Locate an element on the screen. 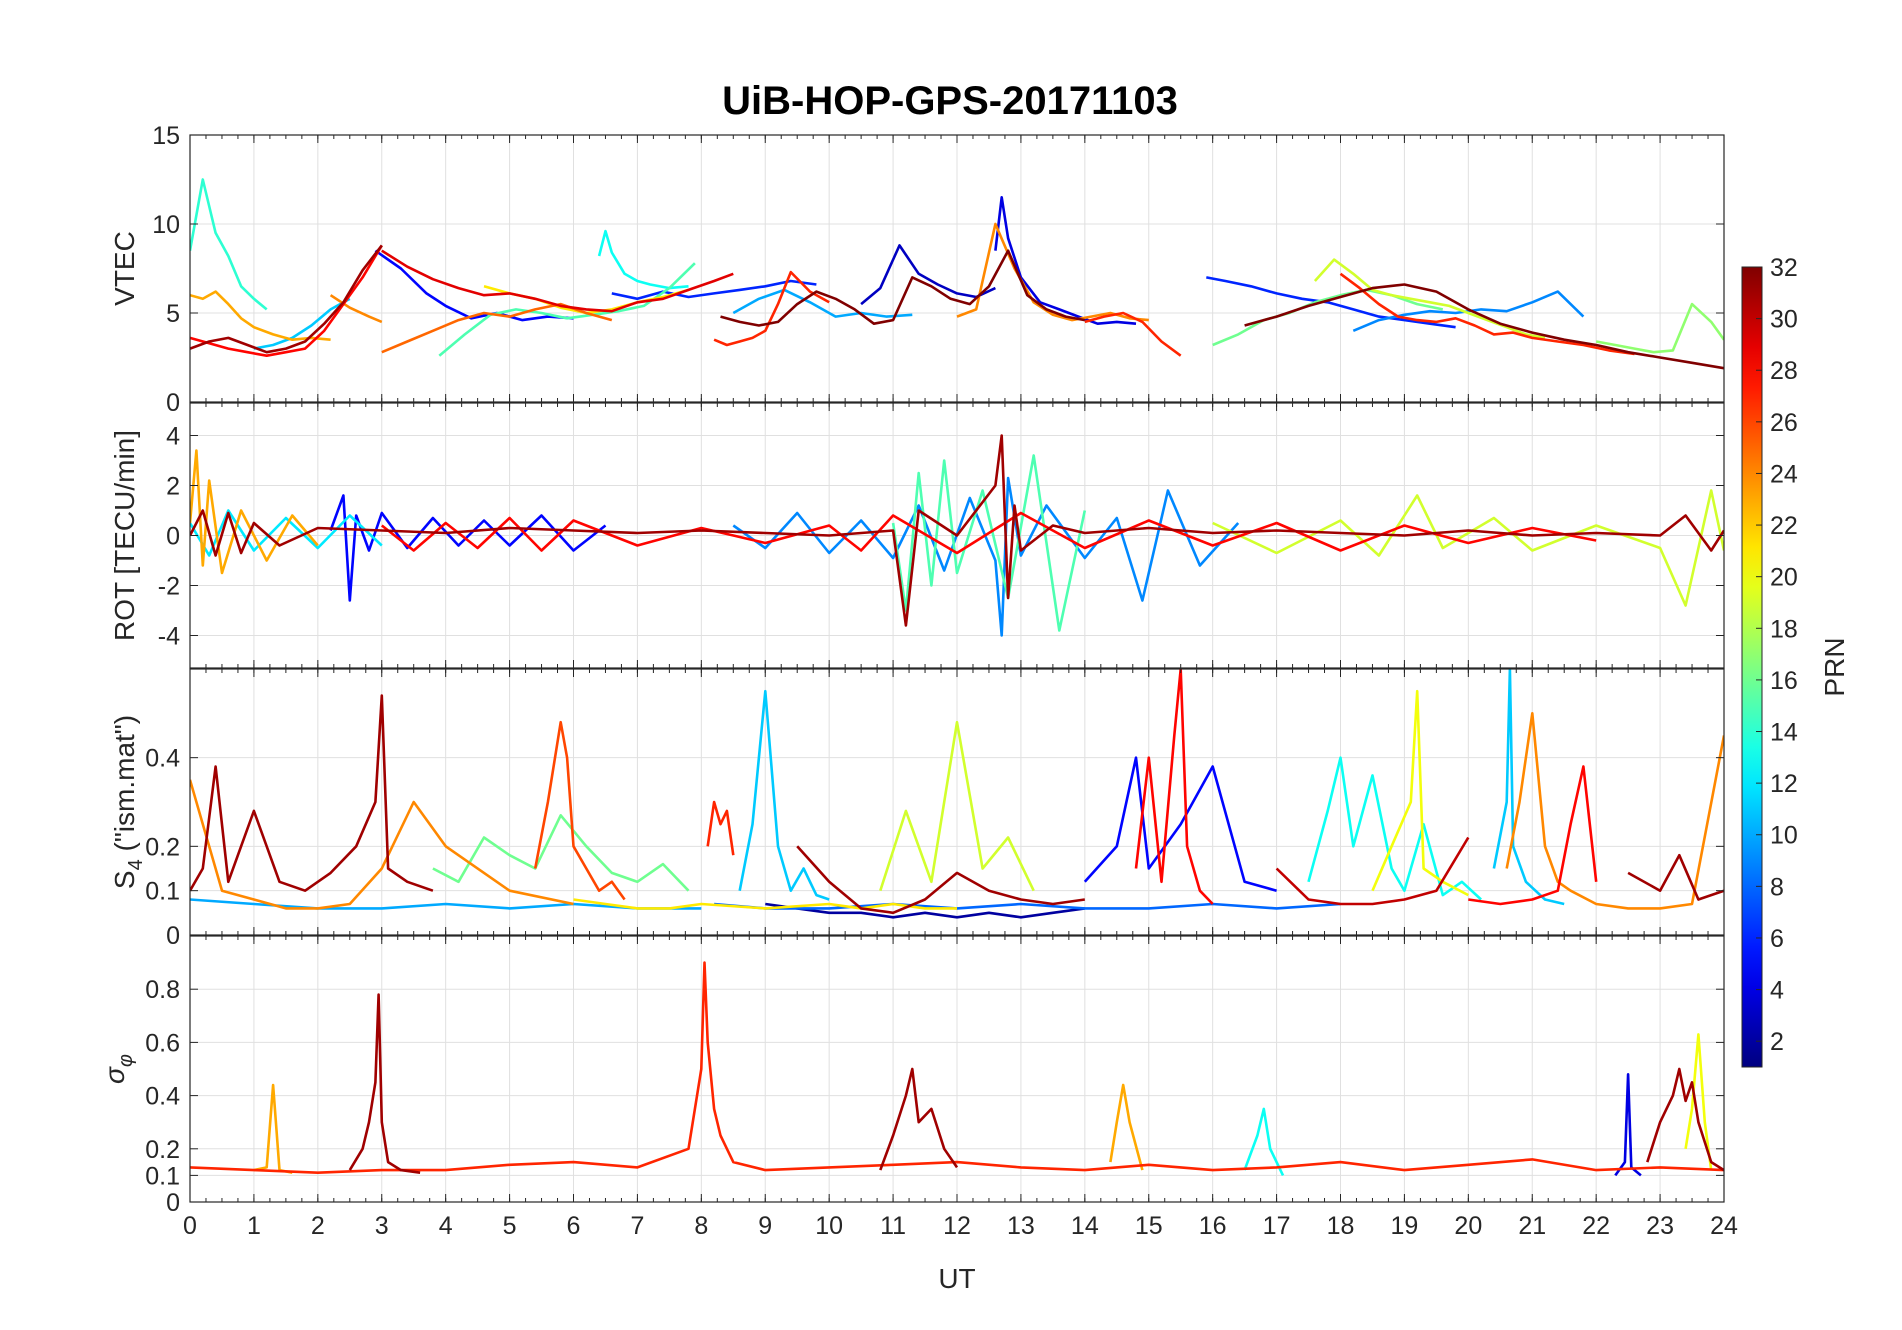 The height and width of the screenshot is (1330, 1902). x-tick-label: 2 is located at coordinates (318, 1226).